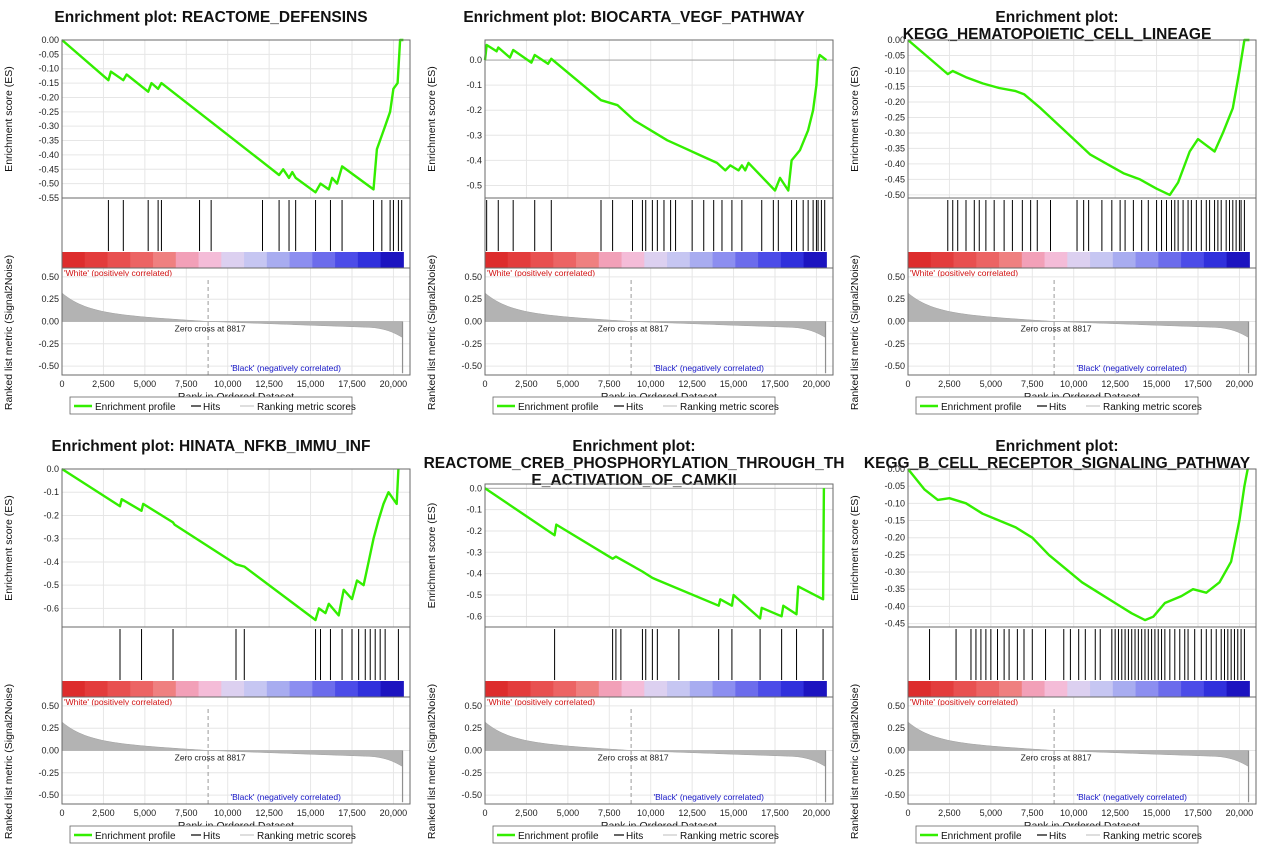 Image resolution: width=1268 pixels, height=857 pixels. I want to click on es-tick-label: 0.0, so click(475, 488).